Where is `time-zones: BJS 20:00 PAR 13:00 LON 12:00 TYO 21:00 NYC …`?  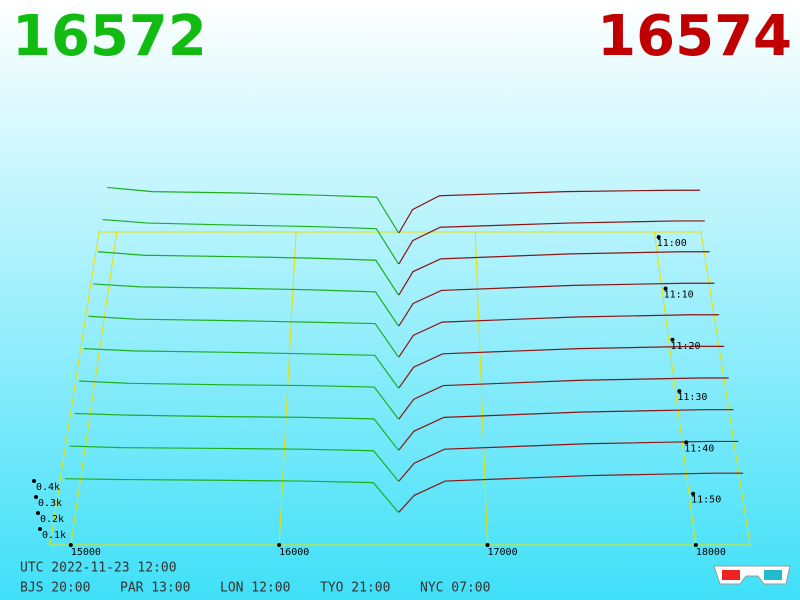
time-zones: BJS 20:00 PAR 13:00 LON 12:00 TYO 21:00 NYC … is located at coordinates (255, 588).